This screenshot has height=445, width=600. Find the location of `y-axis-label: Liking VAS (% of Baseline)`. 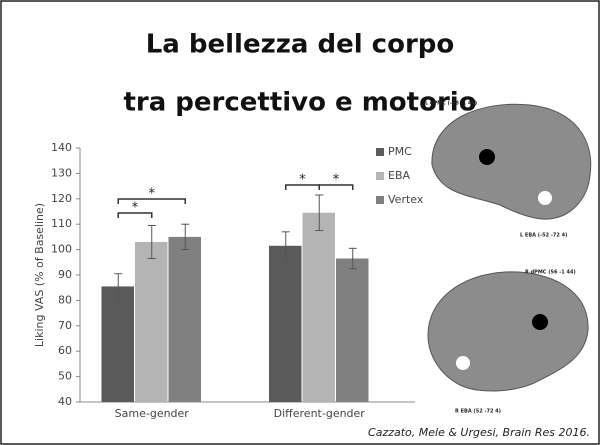

y-axis-label: Liking VAS (% of Baseline) is located at coordinates (39, 275).